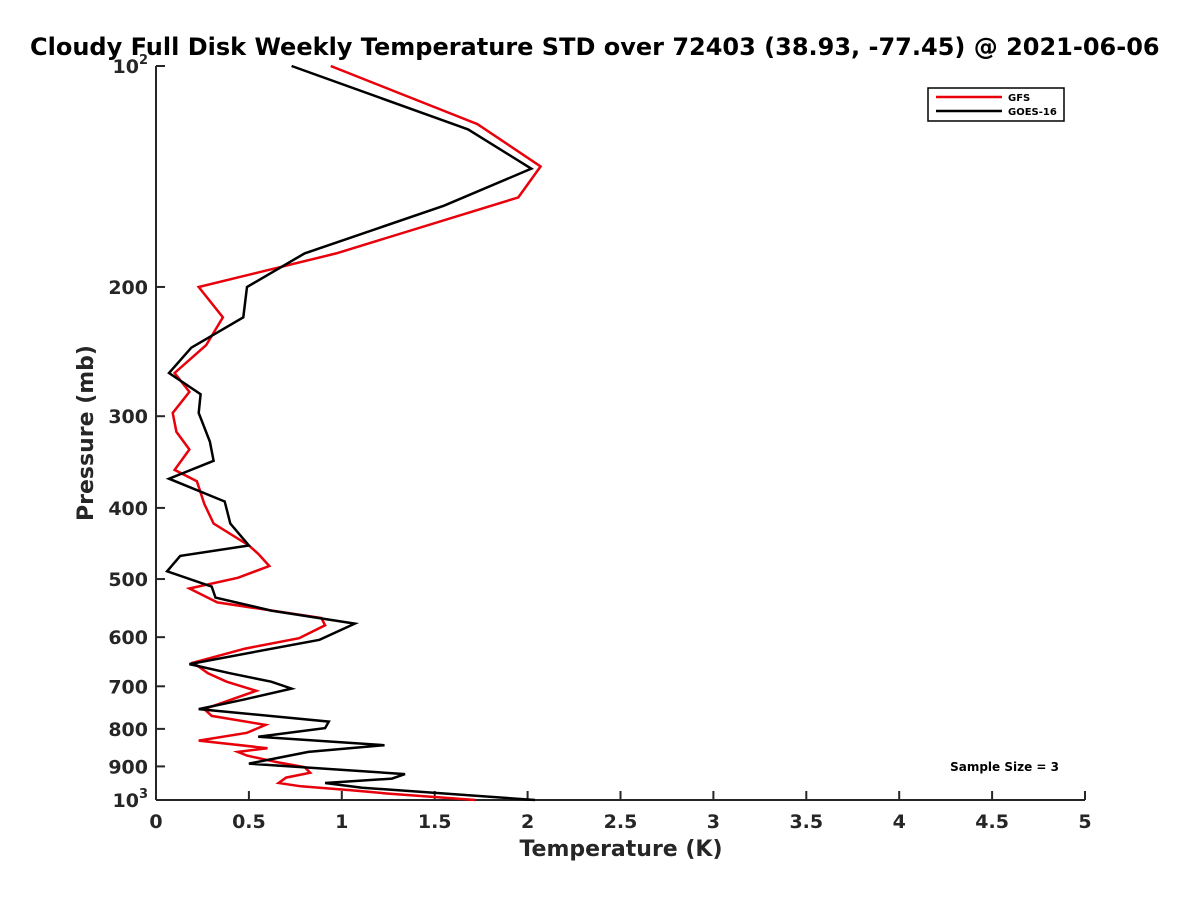 The height and width of the screenshot is (900, 1200). What do you see at coordinates (128, 288) in the screenshot?
I see `y-tick-label: 200` at bounding box center [128, 288].